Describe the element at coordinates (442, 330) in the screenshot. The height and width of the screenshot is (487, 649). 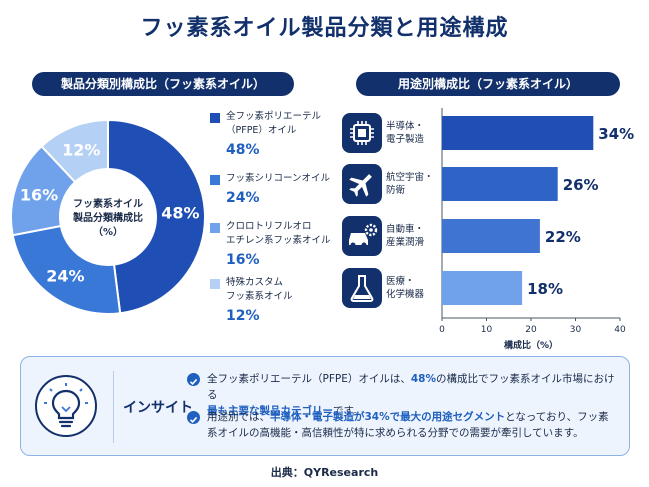
I see `x-tick-label: 0` at that location.